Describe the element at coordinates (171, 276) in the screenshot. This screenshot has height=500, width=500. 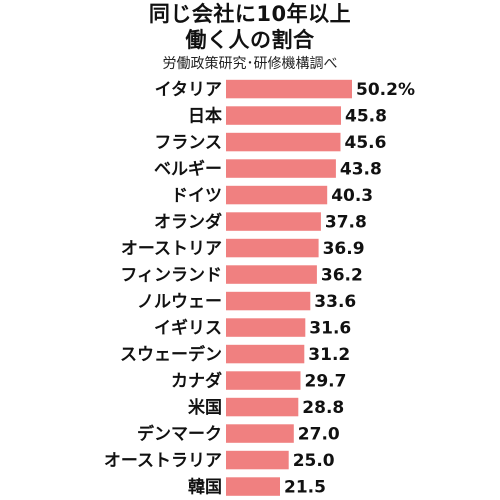
I see `category-label-7: フィンランド` at that location.